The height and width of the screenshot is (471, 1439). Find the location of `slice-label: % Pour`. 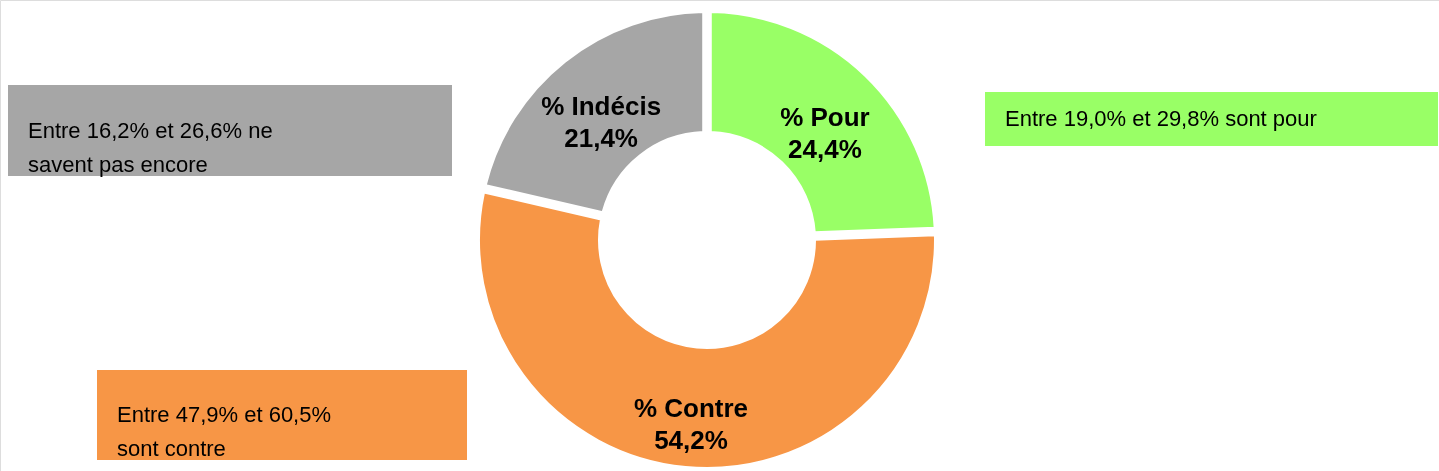

slice-label: % Pour is located at coordinates (825, 116).